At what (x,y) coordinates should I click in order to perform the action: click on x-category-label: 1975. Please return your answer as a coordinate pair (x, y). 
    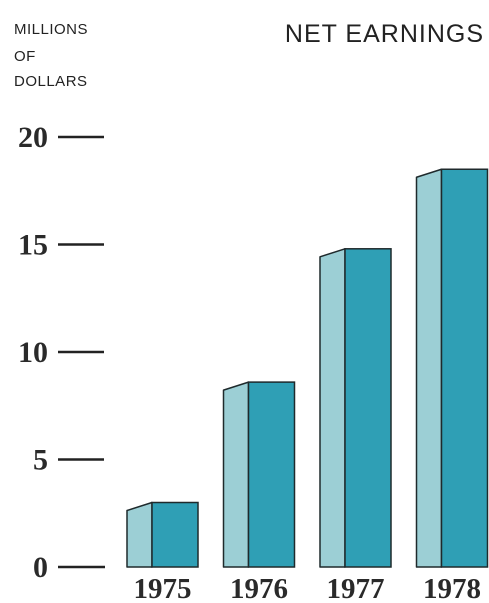
    Looking at the image, I should click on (163, 588).